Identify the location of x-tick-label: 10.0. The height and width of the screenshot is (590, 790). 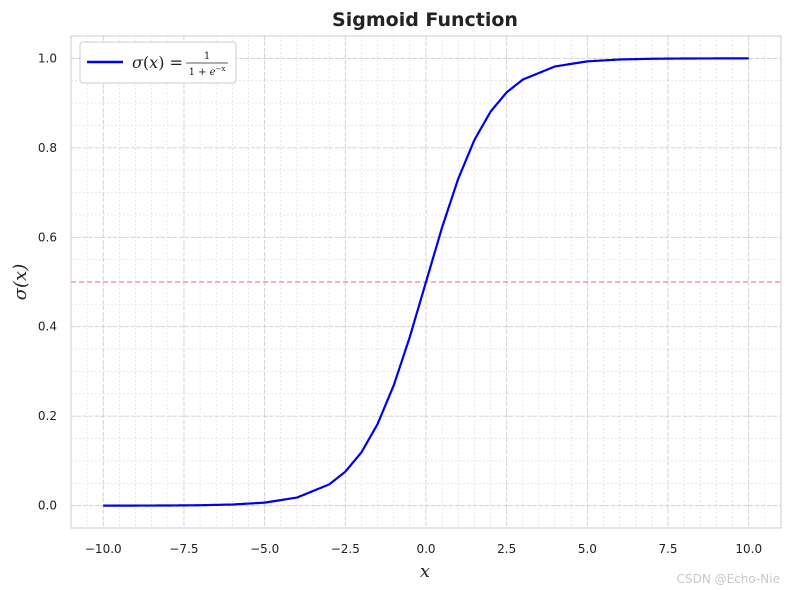
(748, 549).